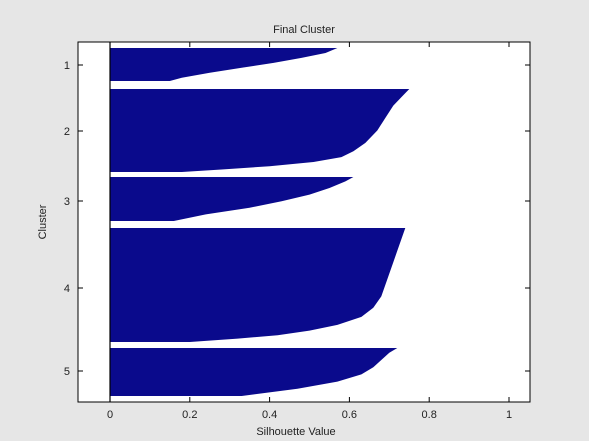 This screenshot has width=589, height=441. I want to click on y-tick-label: 3, so click(67, 202).